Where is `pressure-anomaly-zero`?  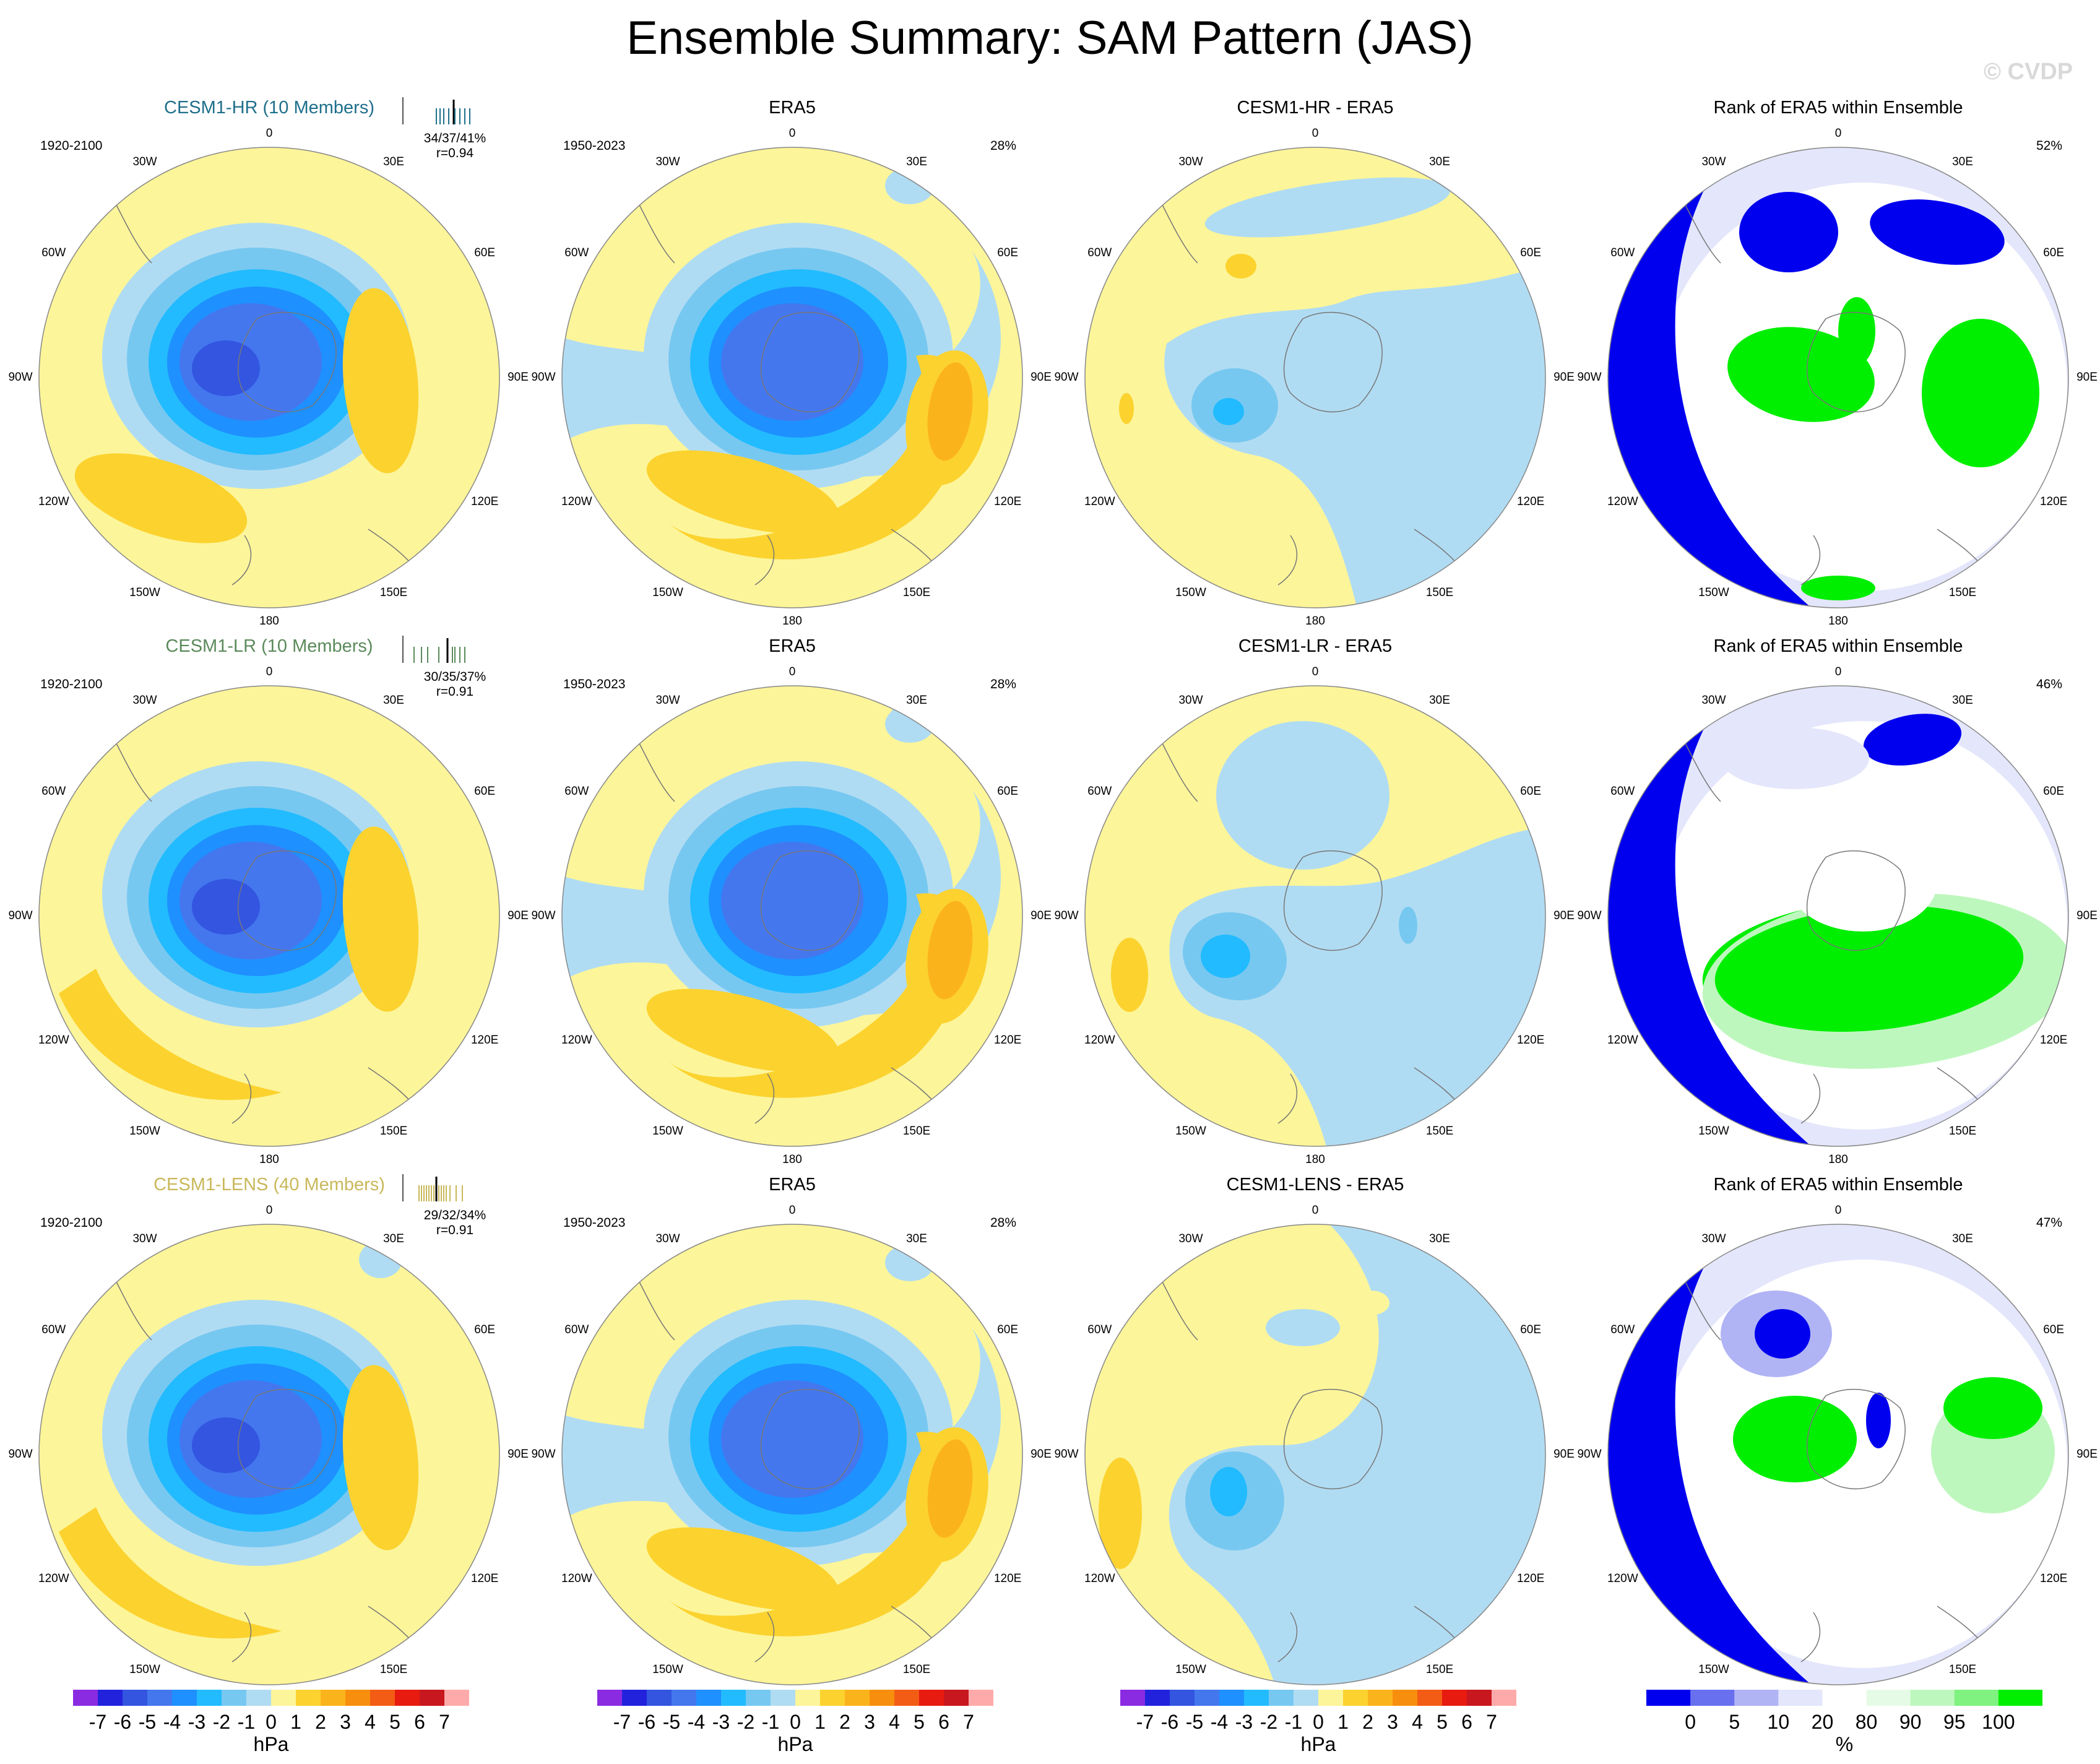
pressure-anomaly-zero is located at coordinates (1370, 1303).